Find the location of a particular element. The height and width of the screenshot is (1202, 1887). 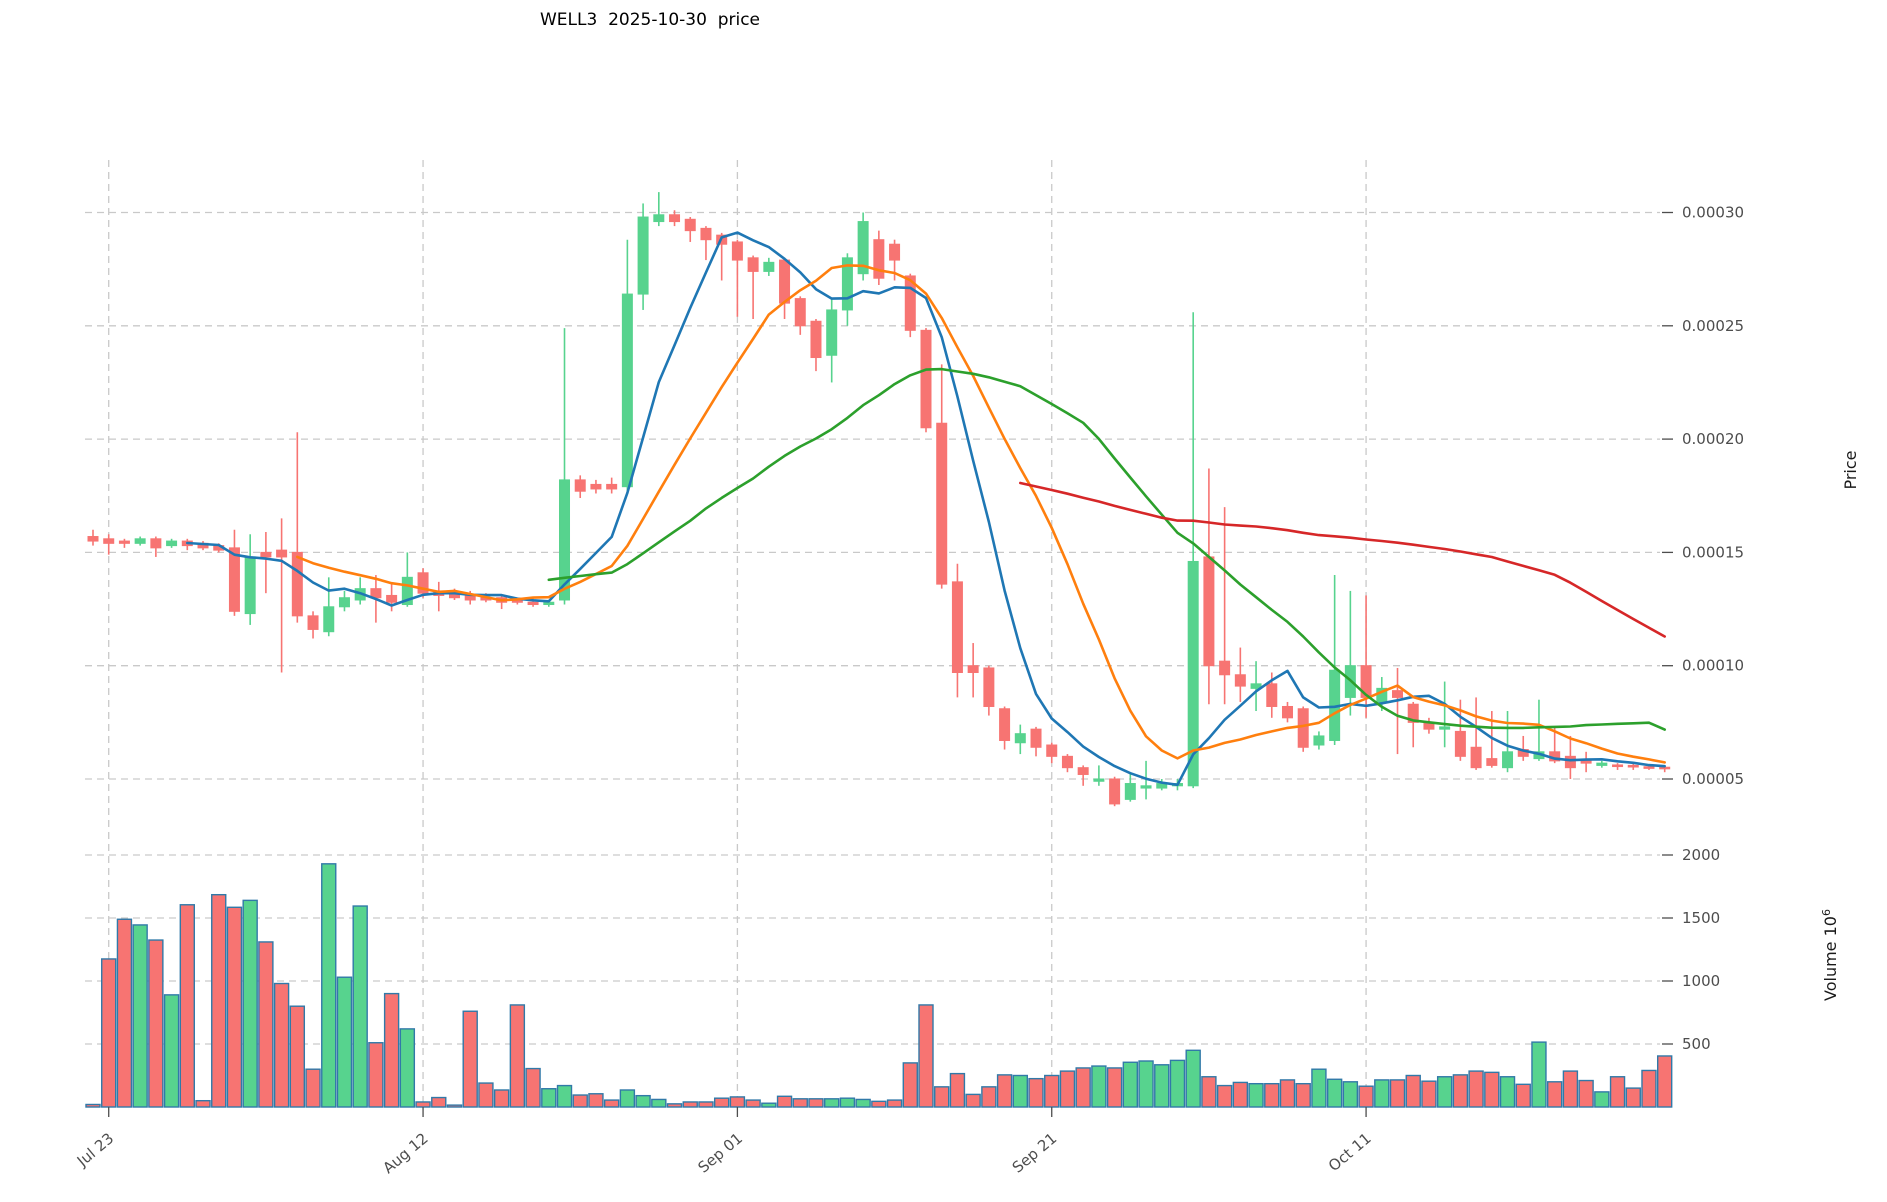

date-tick-label: Aug 12 is located at coordinates (405, 1153).